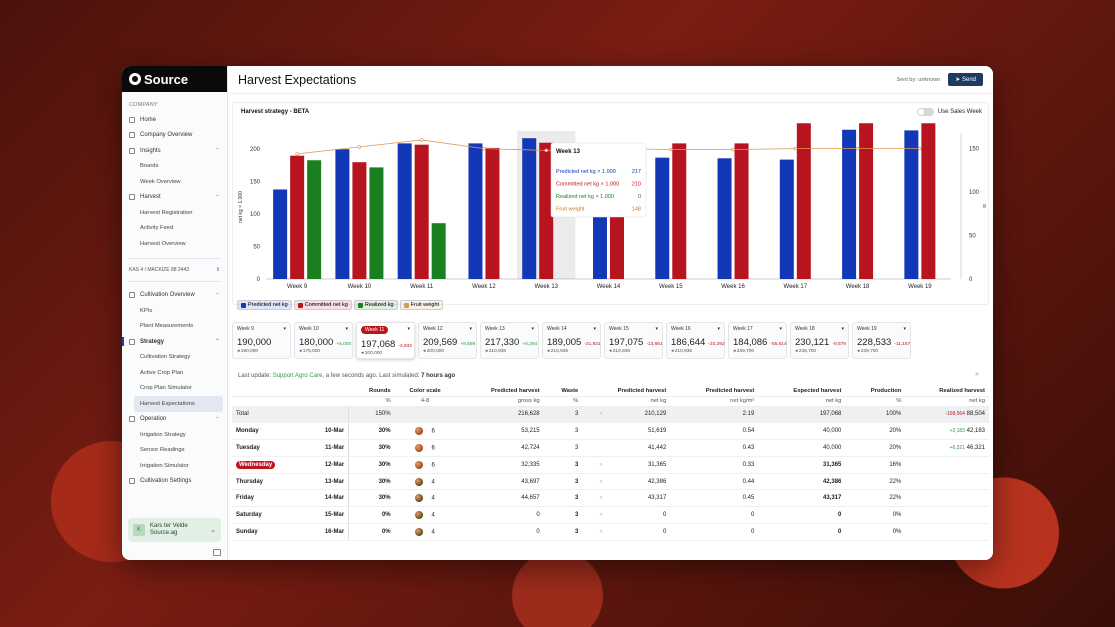  What do you see at coordinates (174, 198) in the screenshot?
I see `sidebar-item-harvest: Harvest ⌃` at bounding box center [174, 198].